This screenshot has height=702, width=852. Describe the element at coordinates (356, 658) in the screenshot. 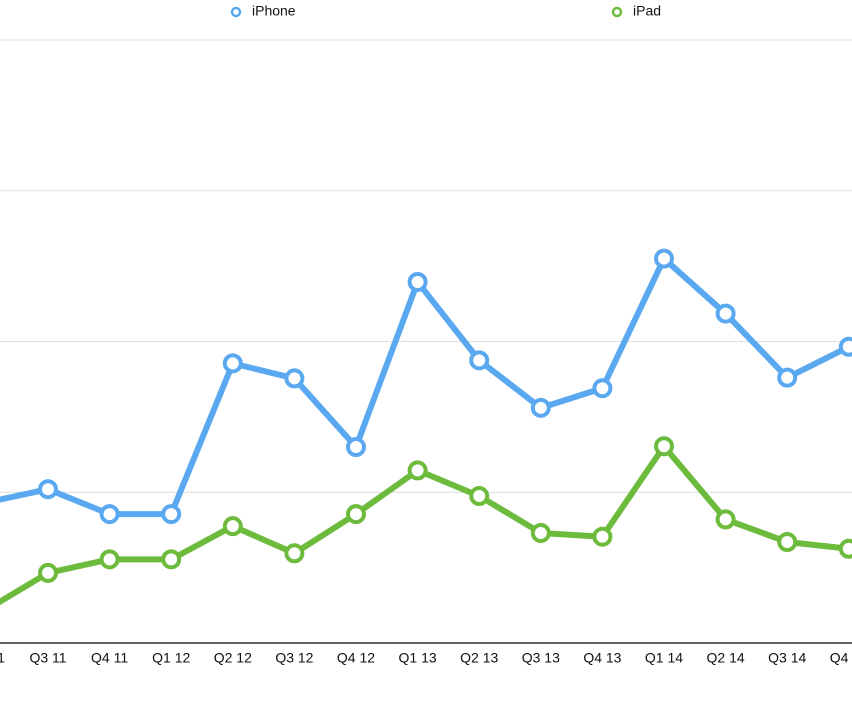

I see `x-tick-label: Q4 12` at that location.